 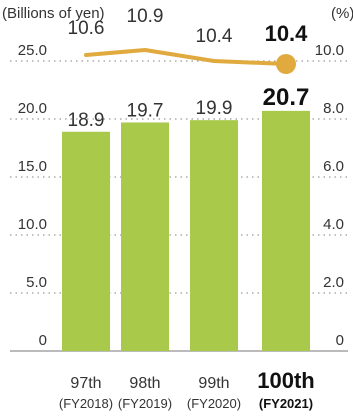 I want to click on category-sublabel: (FY2019), so click(x=145, y=403).